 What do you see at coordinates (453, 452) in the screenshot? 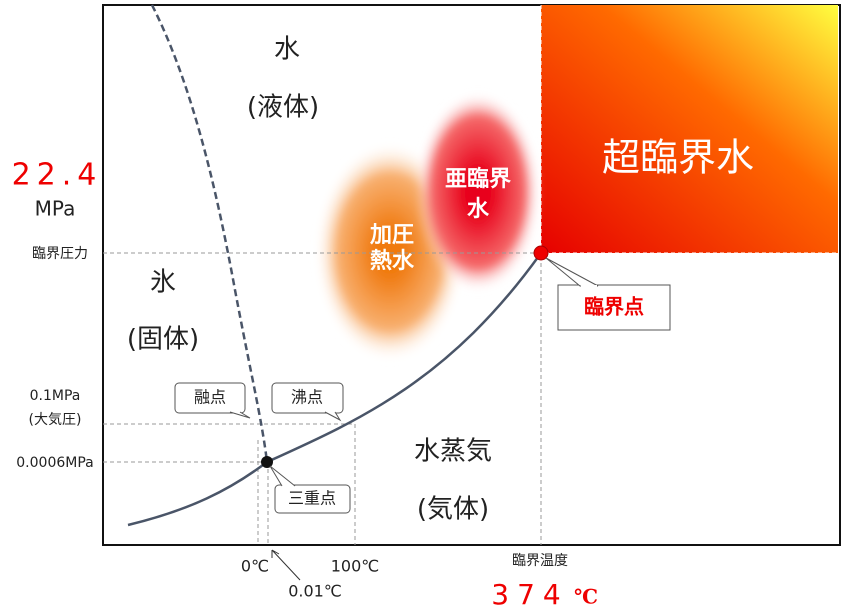
I see `gas-label: 水蒸気` at bounding box center [453, 452].